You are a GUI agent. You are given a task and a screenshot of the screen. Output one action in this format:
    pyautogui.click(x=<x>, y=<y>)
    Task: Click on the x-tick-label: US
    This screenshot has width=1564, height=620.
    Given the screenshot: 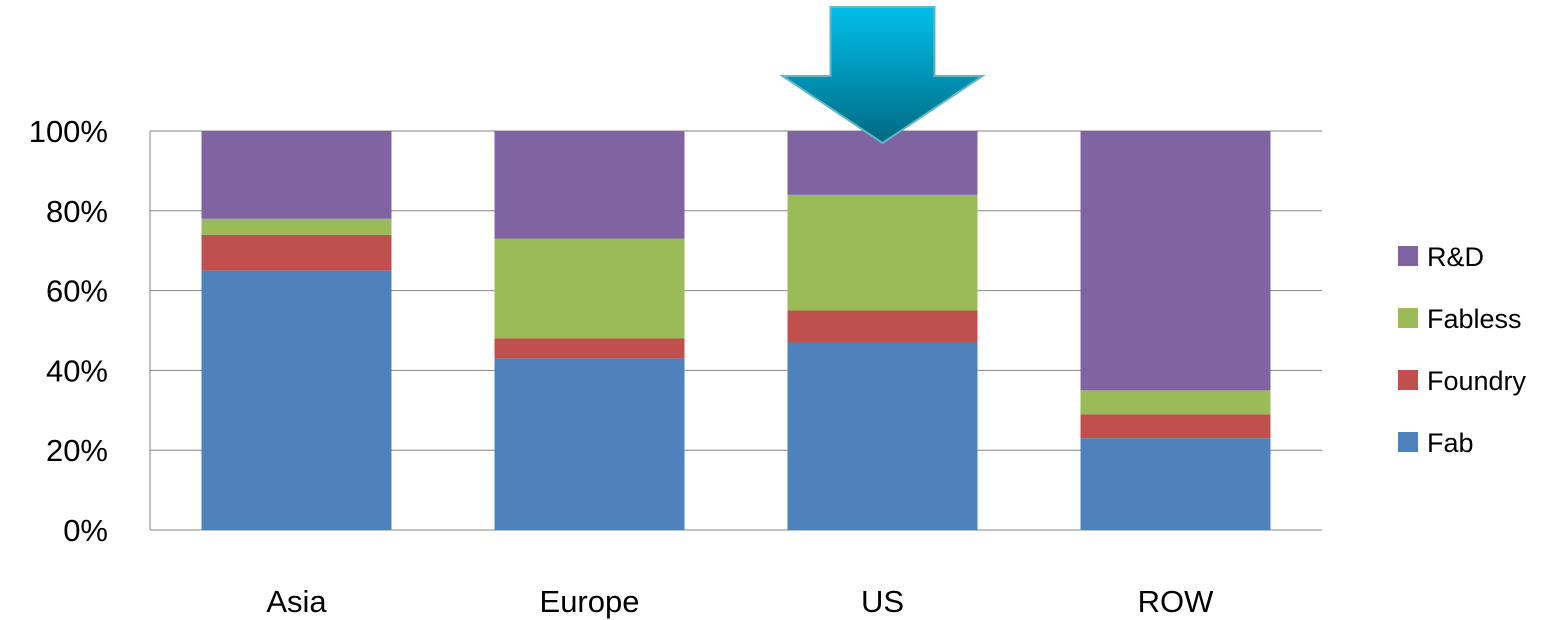 What is the action you would take?
    pyautogui.click(x=882, y=601)
    